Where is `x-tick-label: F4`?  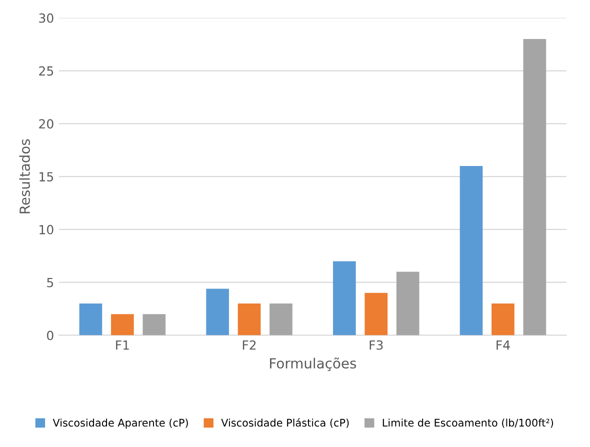 x-tick-label: F4 is located at coordinates (503, 345).